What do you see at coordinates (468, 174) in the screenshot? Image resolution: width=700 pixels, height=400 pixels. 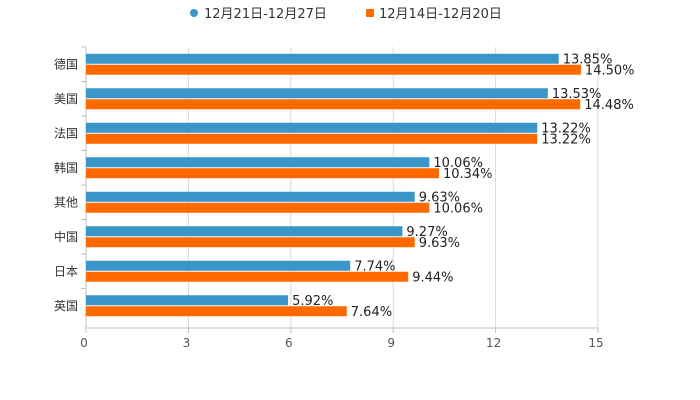 I see `data-label-2: 10.34%` at bounding box center [468, 174].